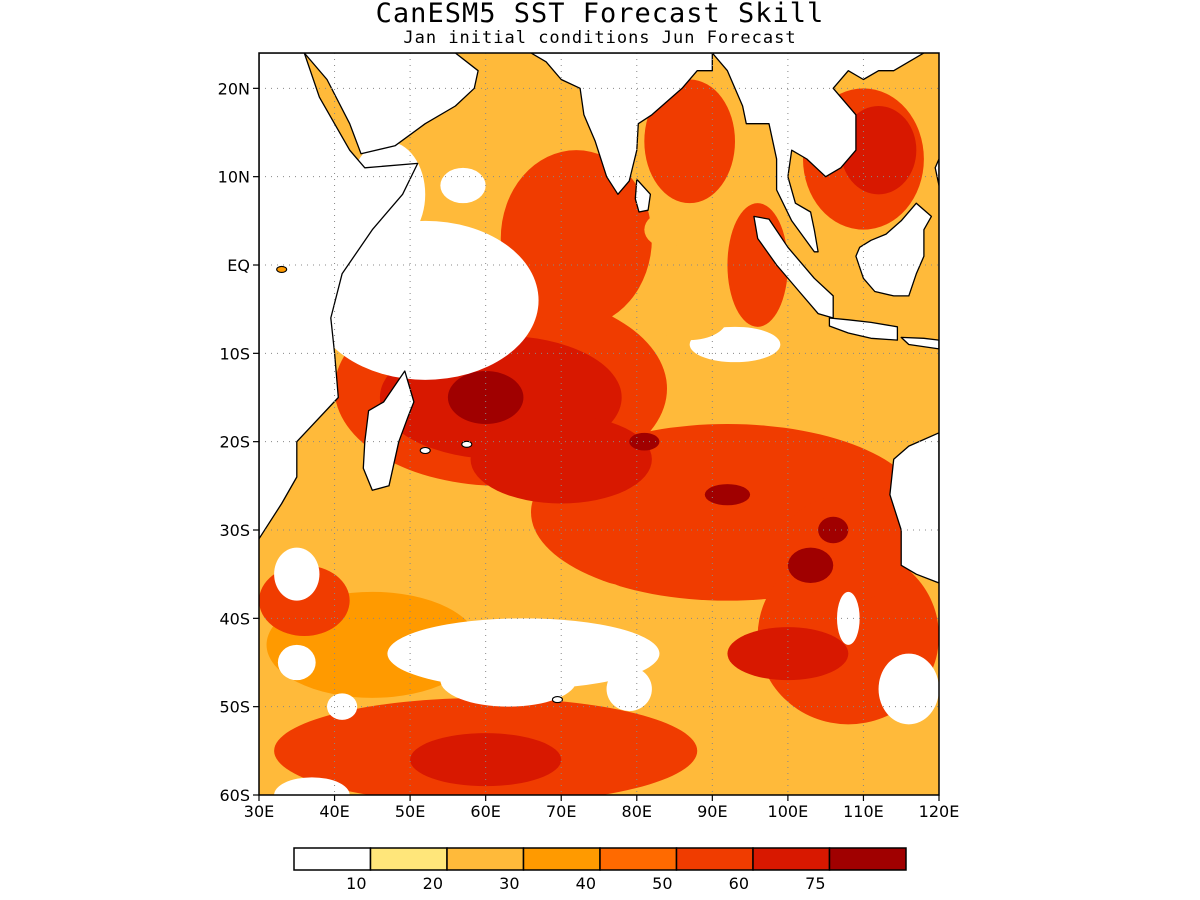 This screenshot has height=900, width=1200. What do you see at coordinates (425, 450) in the screenshot?
I see `reunion-island` at bounding box center [425, 450].